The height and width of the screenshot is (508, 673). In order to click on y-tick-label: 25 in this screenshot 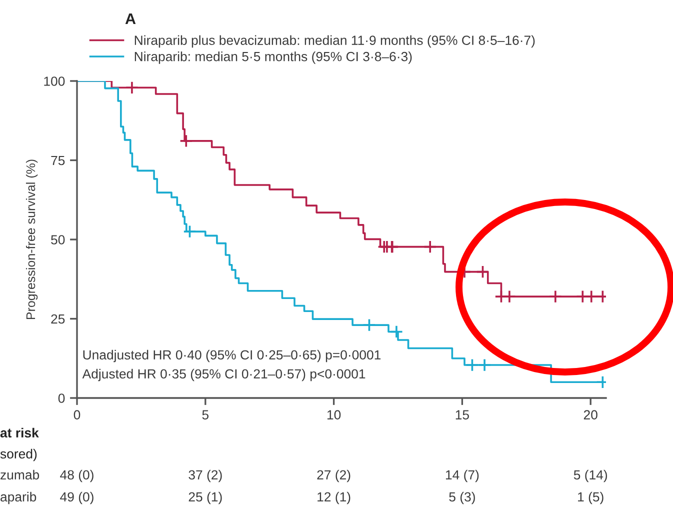, I will do `click(58, 319)`.